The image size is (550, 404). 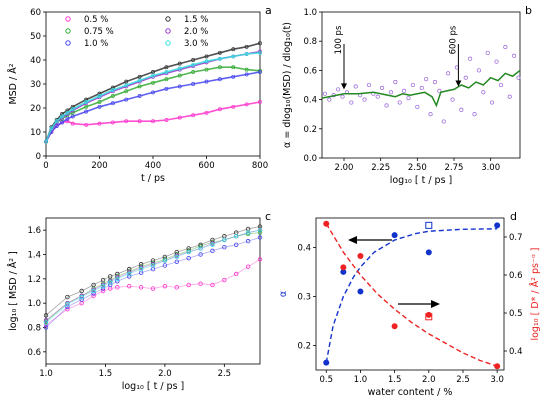 I want to click on y-axis-label-d: α, so click(x=283, y=294).